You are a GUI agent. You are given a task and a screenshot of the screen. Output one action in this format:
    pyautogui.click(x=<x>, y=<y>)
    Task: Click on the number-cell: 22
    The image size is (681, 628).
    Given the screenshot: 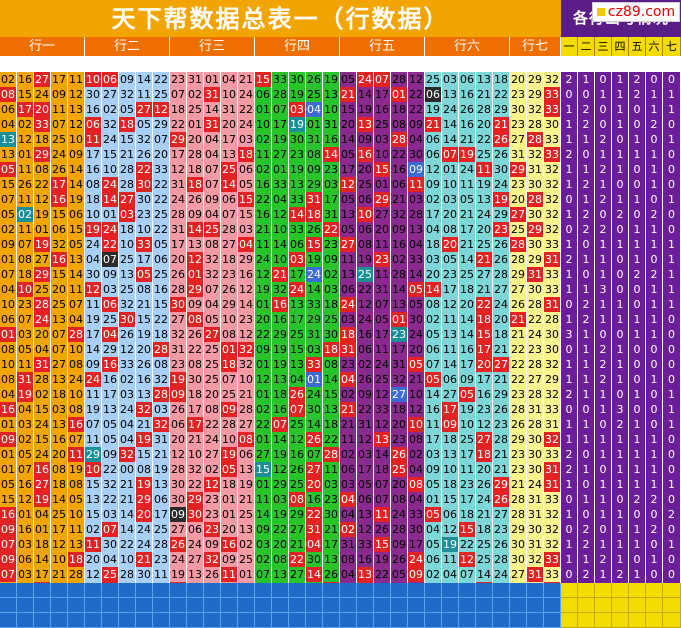 What is the action you would take?
    pyautogui.click(x=518, y=350)
    